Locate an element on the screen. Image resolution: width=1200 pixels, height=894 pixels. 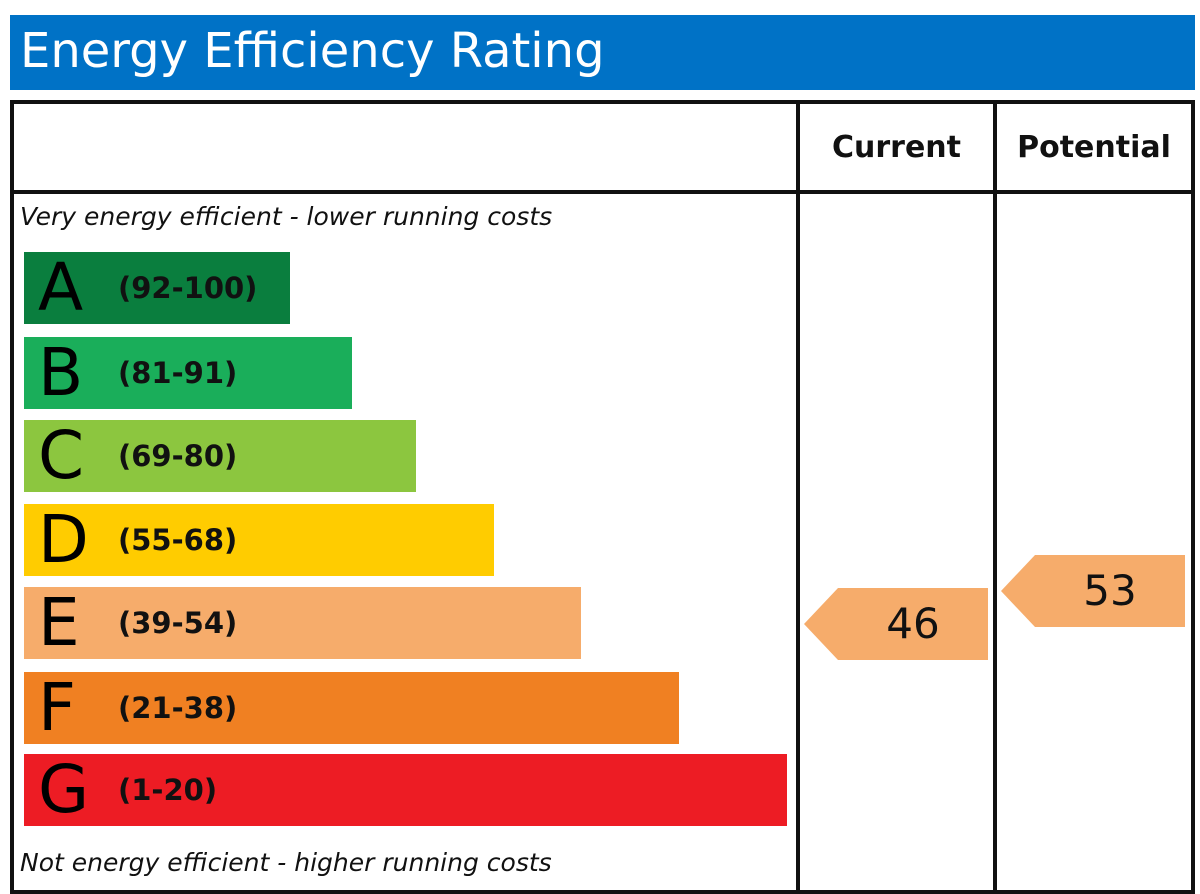
band-b: B (81-91) is located at coordinates (188, 372).